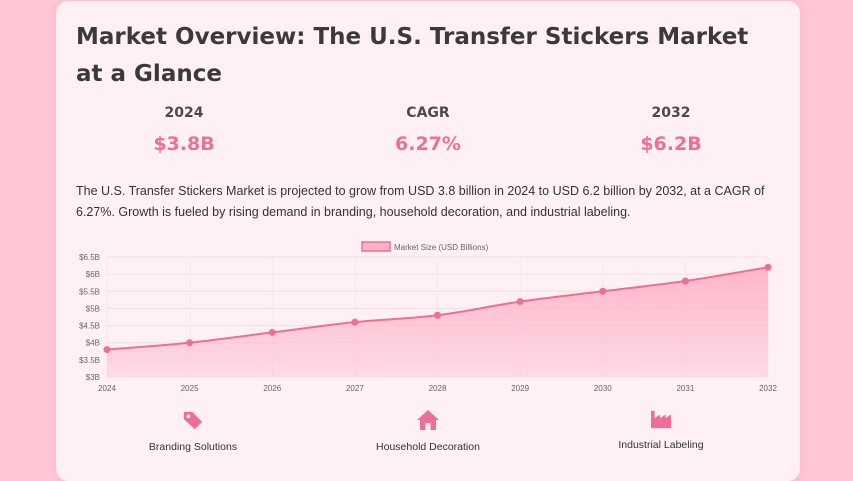 The width and height of the screenshot is (853, 481). Describe the element at coordinates (89, 326) in the screenshot. I see `y-tick-label: $4.5B` at that location.